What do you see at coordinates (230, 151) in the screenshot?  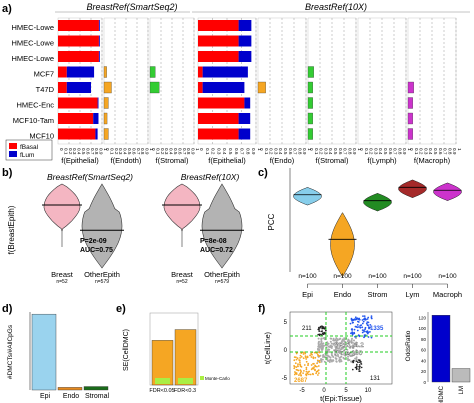 I see `a-xtick: 0.5` at bounding box center [230, 151].